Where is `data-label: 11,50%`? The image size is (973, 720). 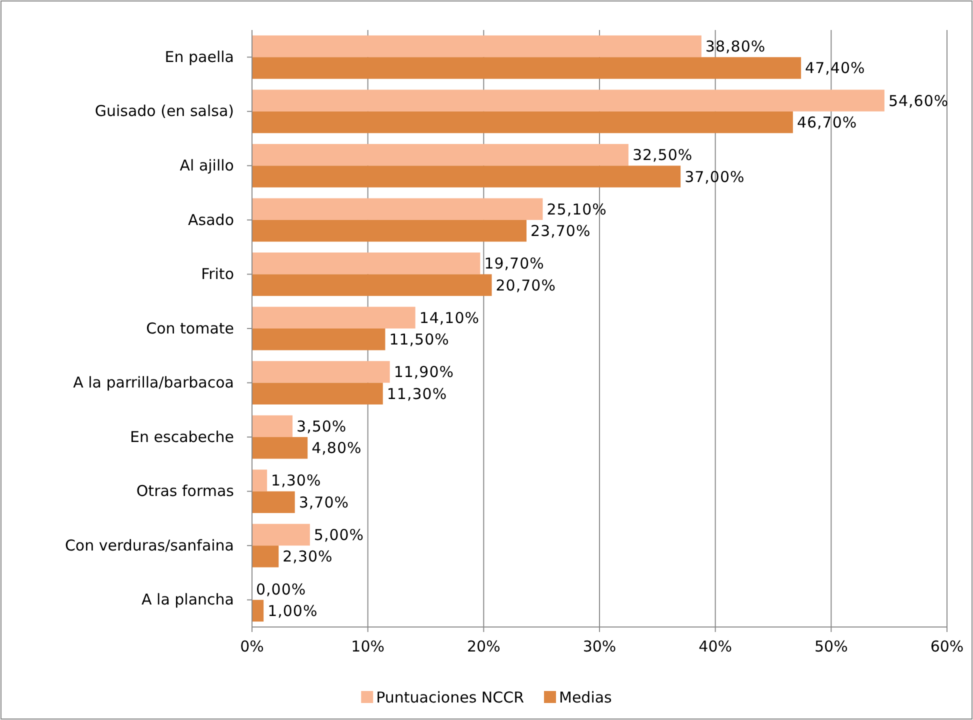 data-label: 11,50% is located at coordinates (419, 339).